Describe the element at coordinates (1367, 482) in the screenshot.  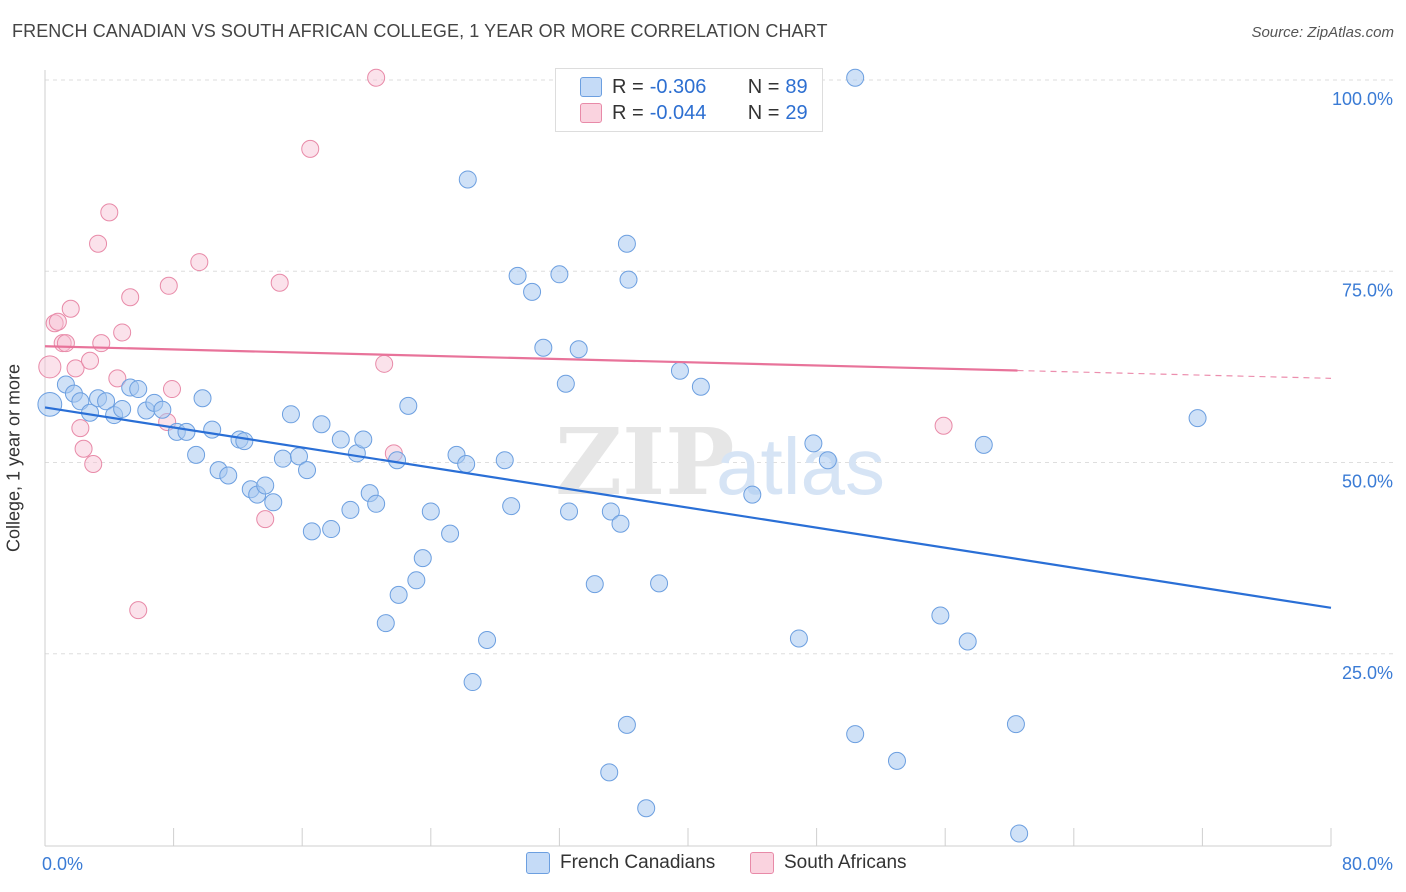
I see `y-tick-label-50: 50.0%` at that location.